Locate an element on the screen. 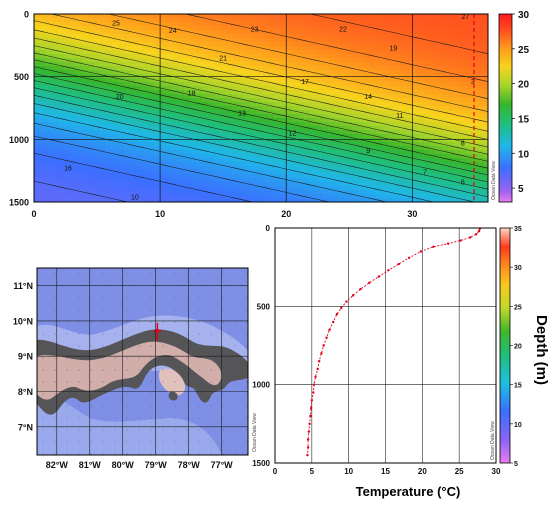 This screenshot has height=505, width=550. map-longitude-label: 78°W is located at coordinates (189, 465).